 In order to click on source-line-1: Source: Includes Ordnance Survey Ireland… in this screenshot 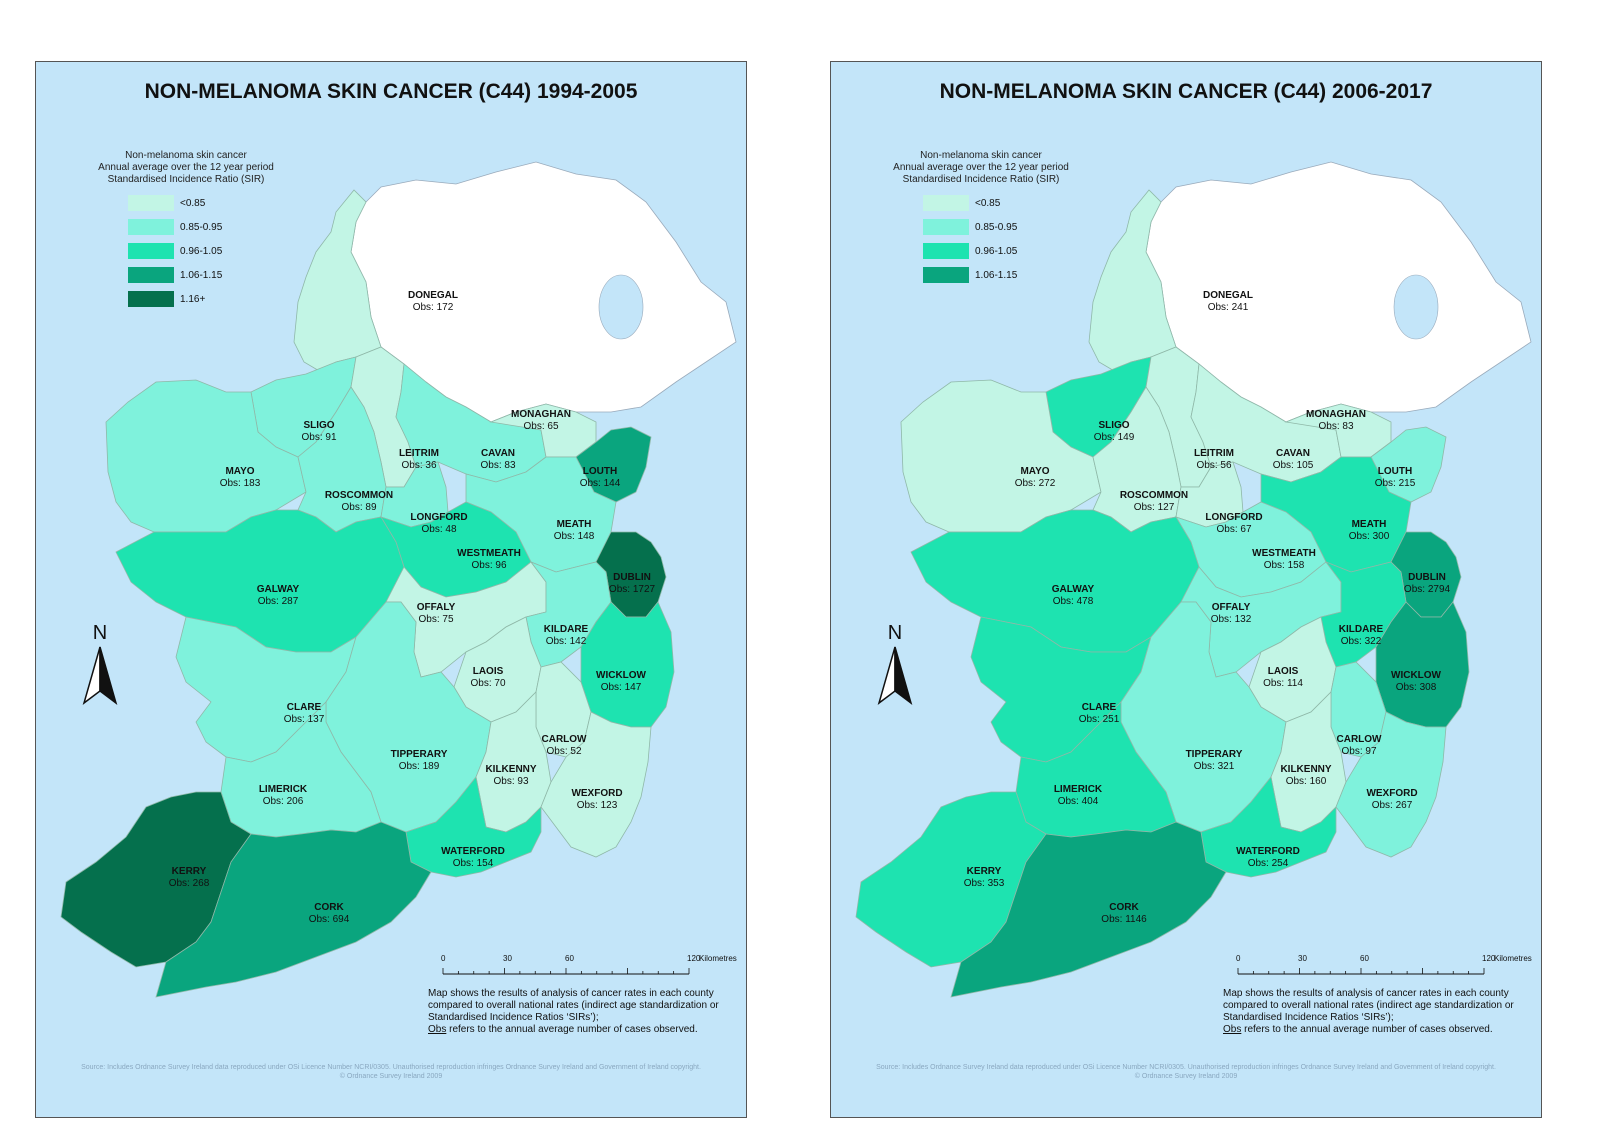, I will do `click(391, 1067)`.